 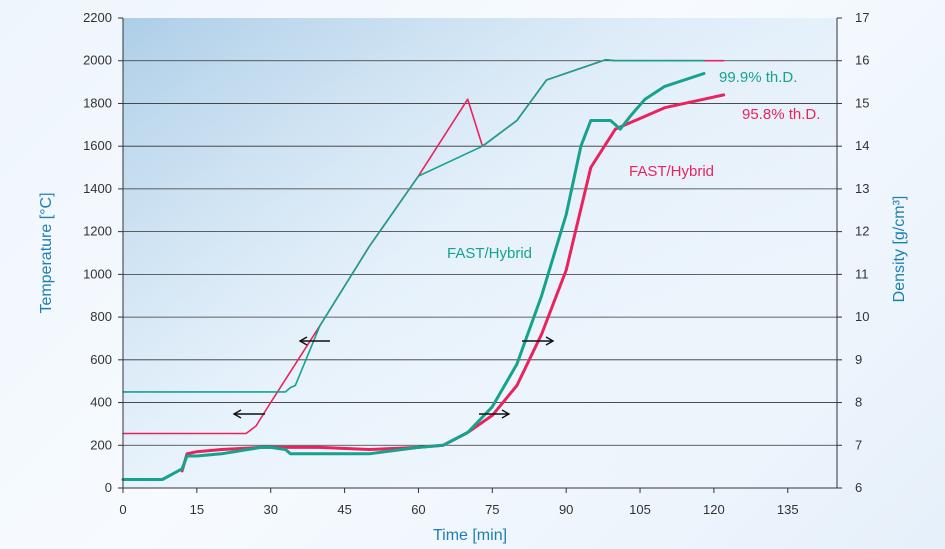 I want to click on y2-tick-label: 17, so click(x=862, y=17).